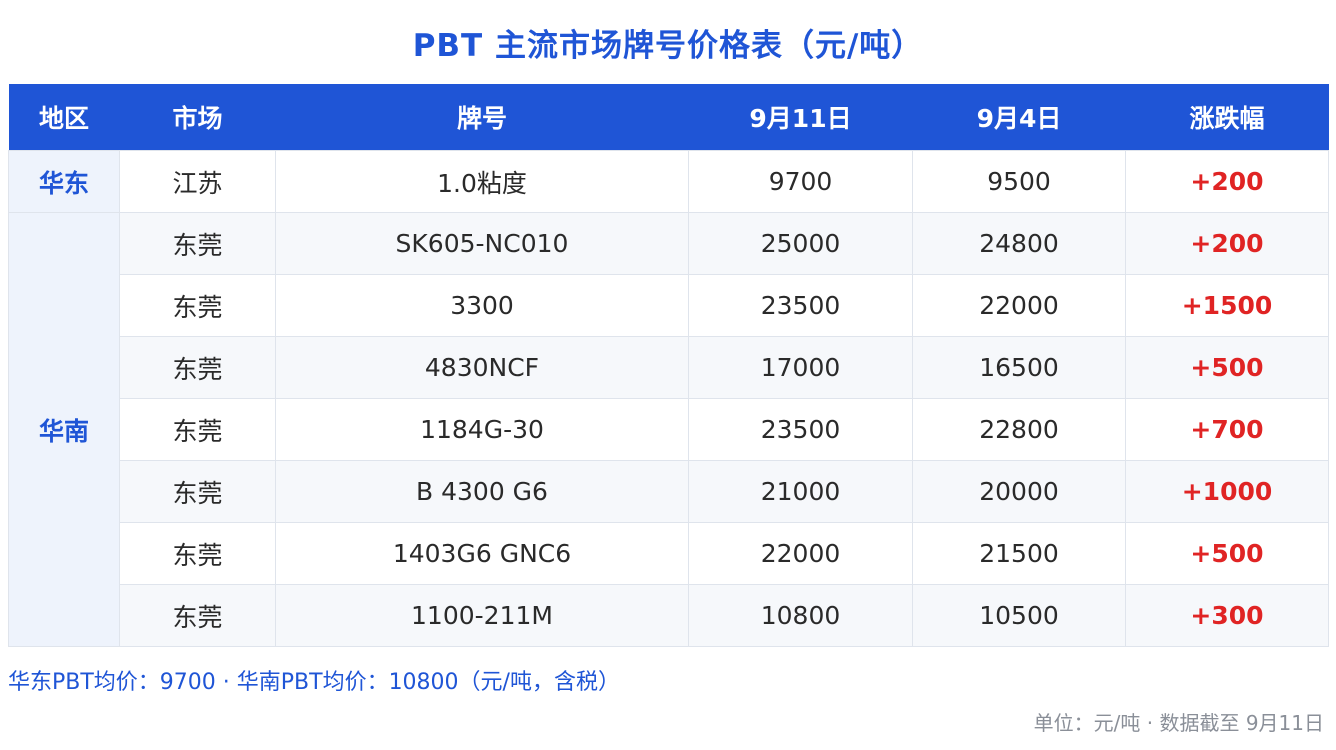  I want to click on table-row: 东莞 4830NCF 17000 16500 +500, so click(669, 367).